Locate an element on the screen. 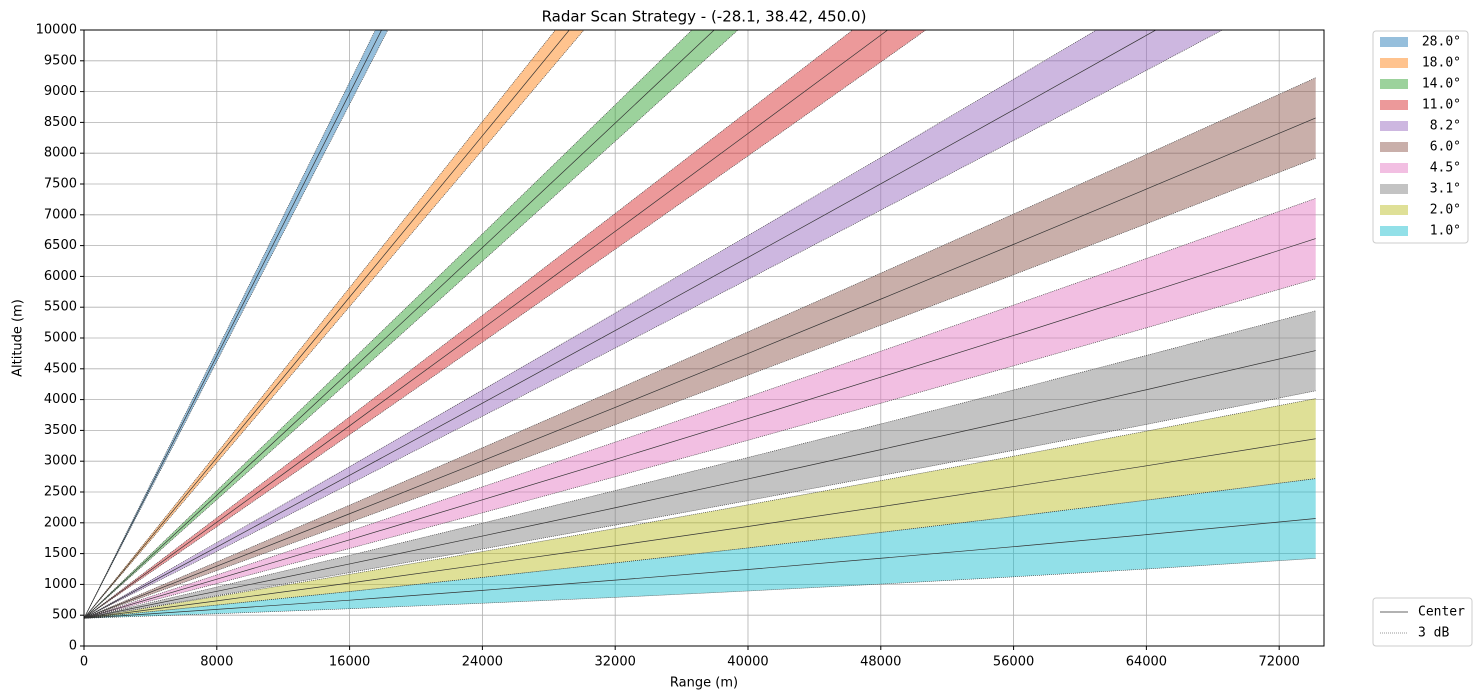 This screenshot has width=1483, height=699. x-tick-label: 56000 is located at coordinates (1013, 662).